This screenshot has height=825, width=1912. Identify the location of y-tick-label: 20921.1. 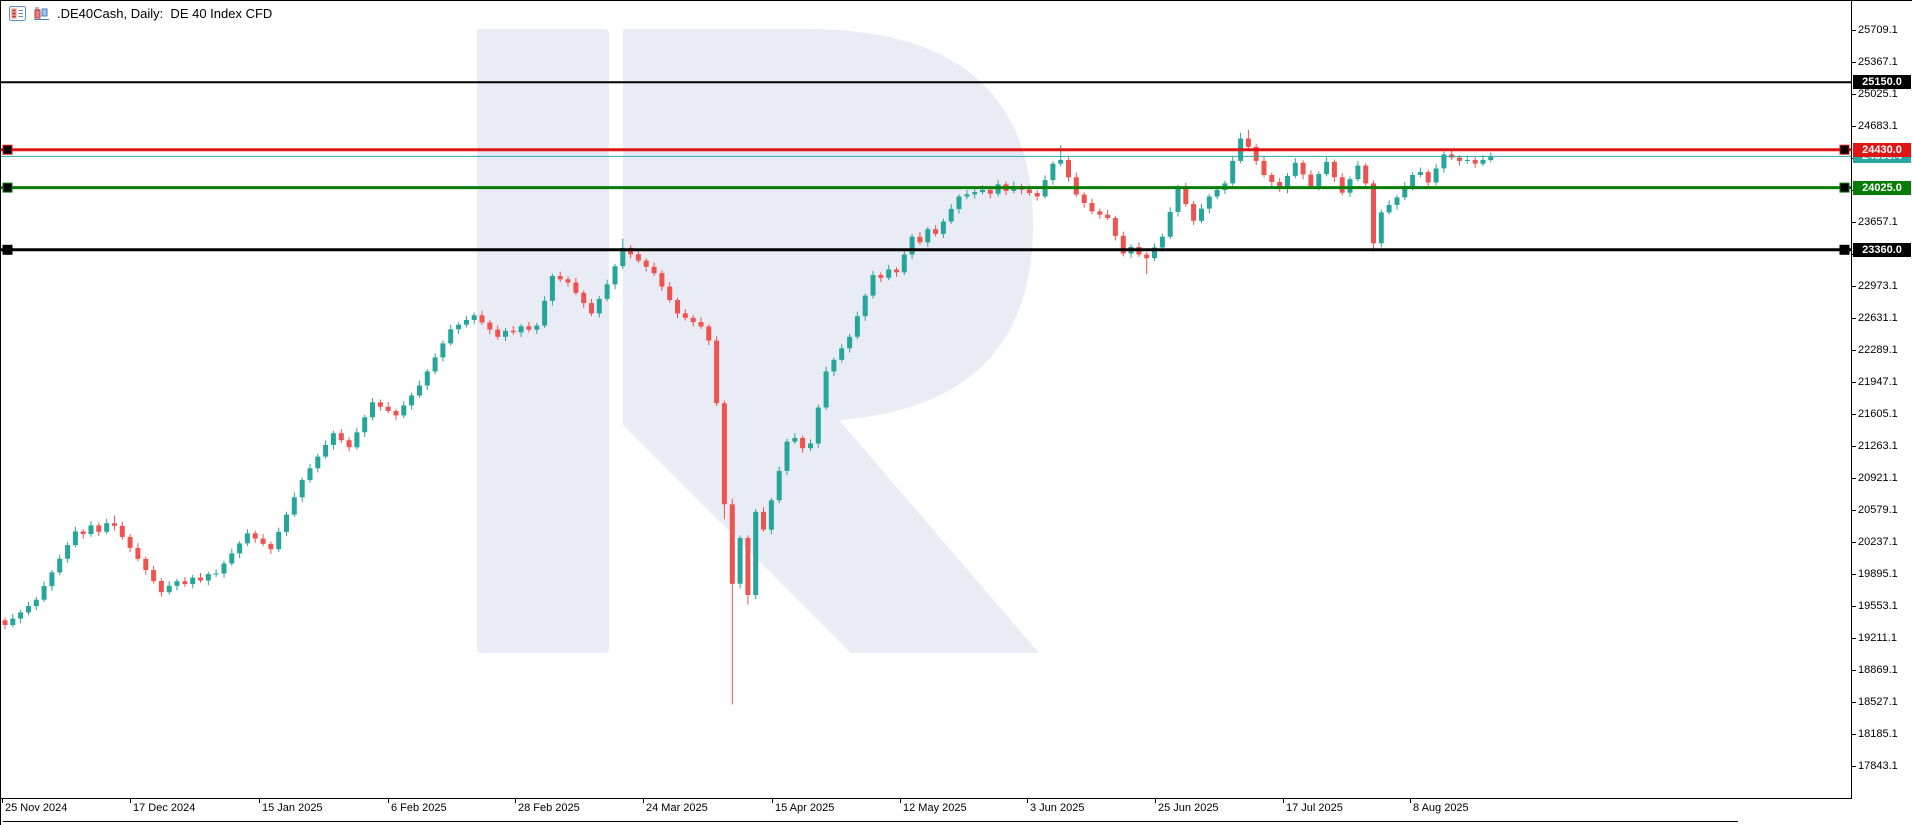
(1878, 478).